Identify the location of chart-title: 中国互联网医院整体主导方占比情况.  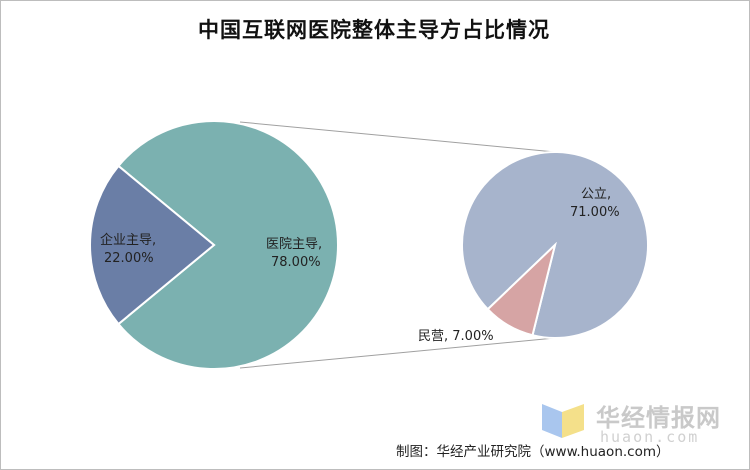
(374, 29).